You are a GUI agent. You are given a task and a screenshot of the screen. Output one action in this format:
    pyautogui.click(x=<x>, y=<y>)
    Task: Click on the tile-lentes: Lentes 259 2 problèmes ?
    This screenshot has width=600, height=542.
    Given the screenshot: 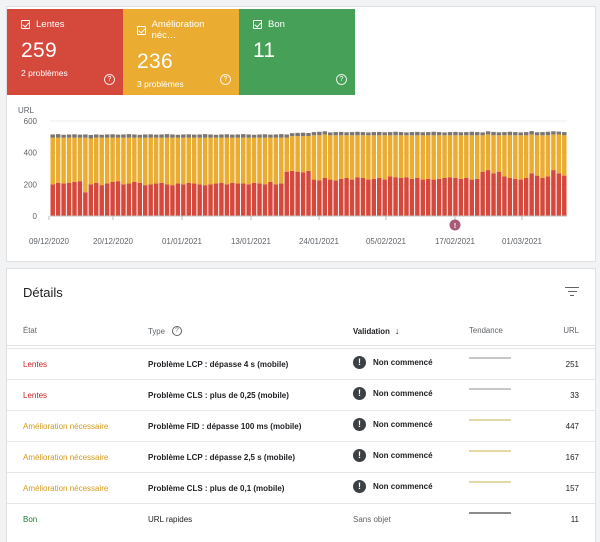 What is the action you would take?
    pyautogui.click(x=65, y=52)
    